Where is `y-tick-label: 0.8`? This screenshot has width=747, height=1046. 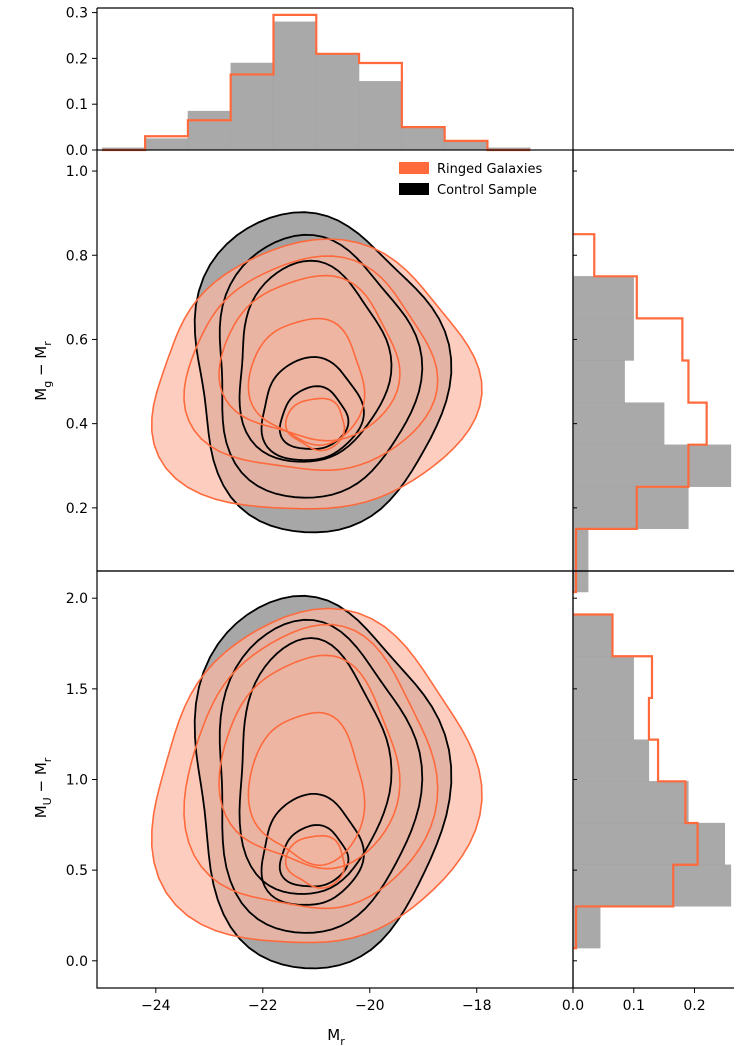 y-tick-label: 0.8 is located at coordinates (77, 256).